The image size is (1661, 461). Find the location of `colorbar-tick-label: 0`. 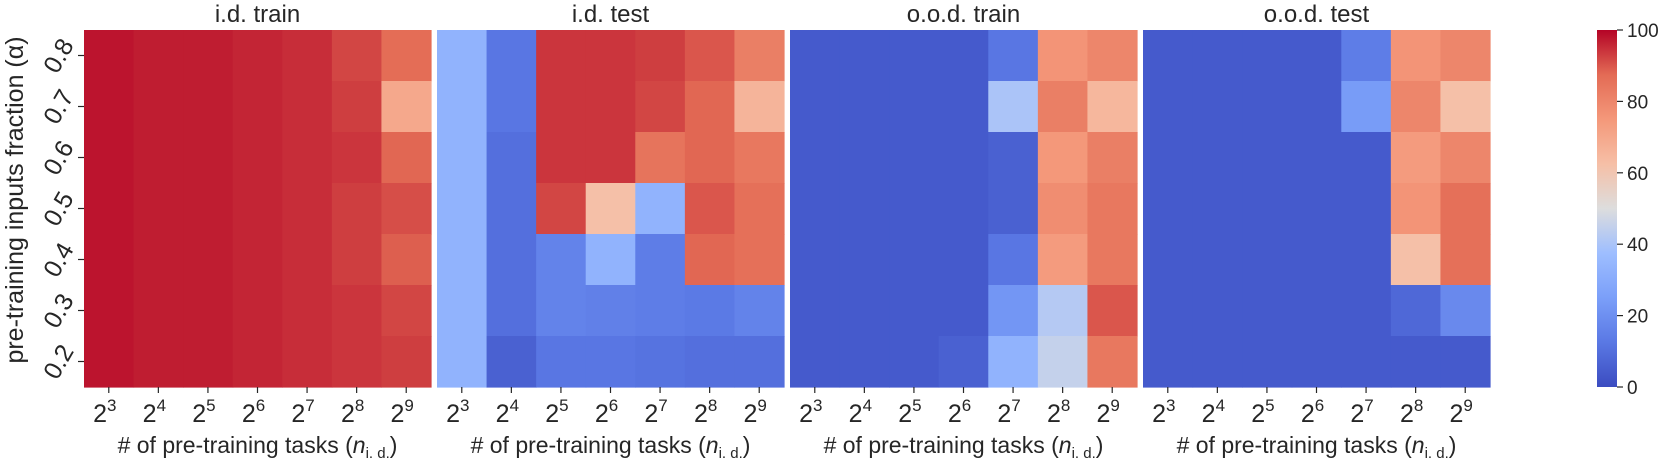

colorbar-tick-label: 0 is located at coordinates (1632, 388).